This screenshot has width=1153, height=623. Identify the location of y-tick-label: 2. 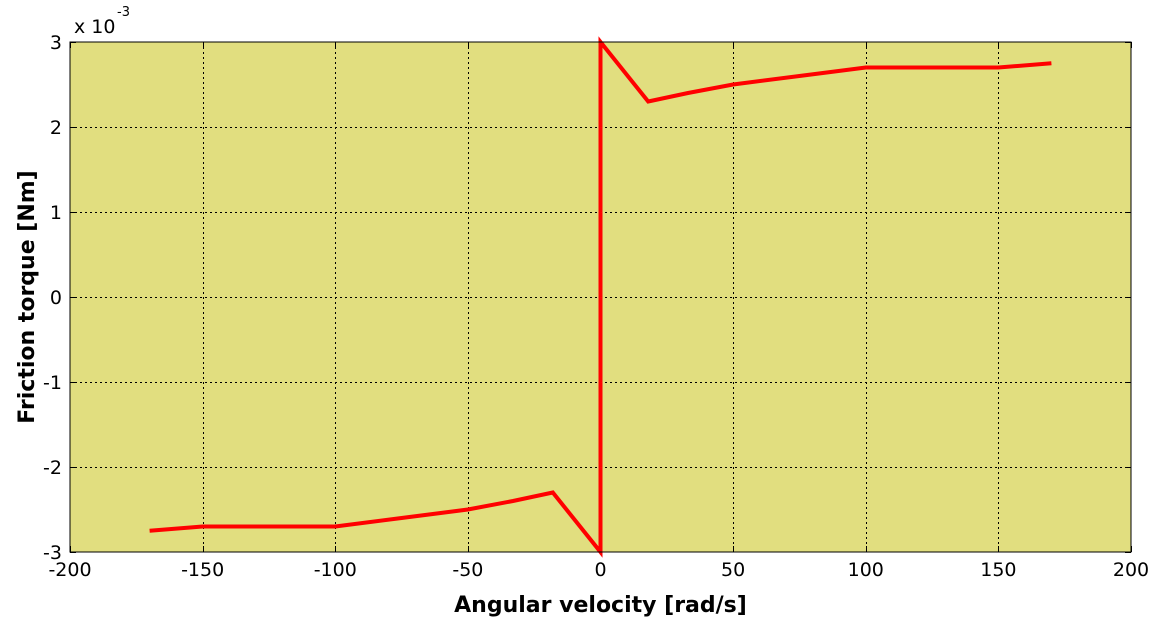
(56, 128).